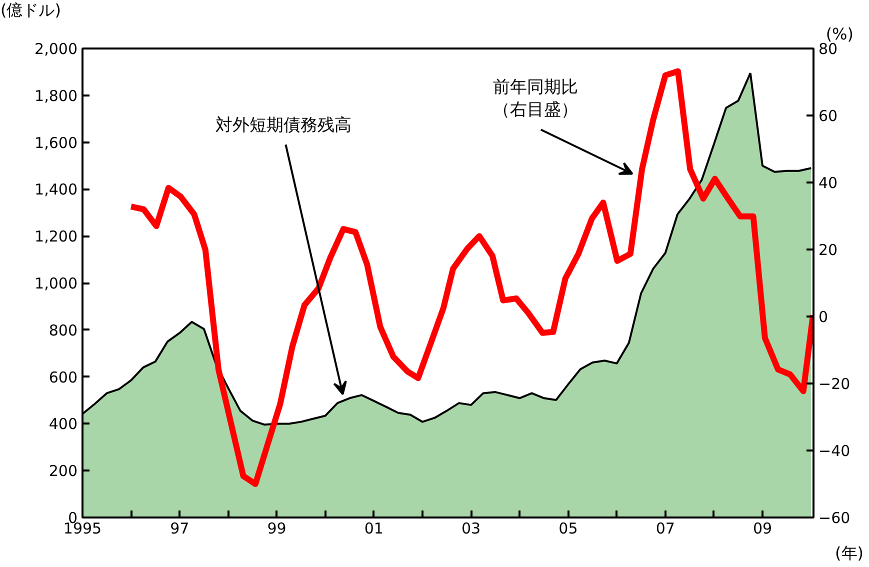 The image size is (869, 567). What do you see at coordinates (56, 49) in the screenshot?
I see `y-tick-label: 2,000` at bounding box center [56, 49].